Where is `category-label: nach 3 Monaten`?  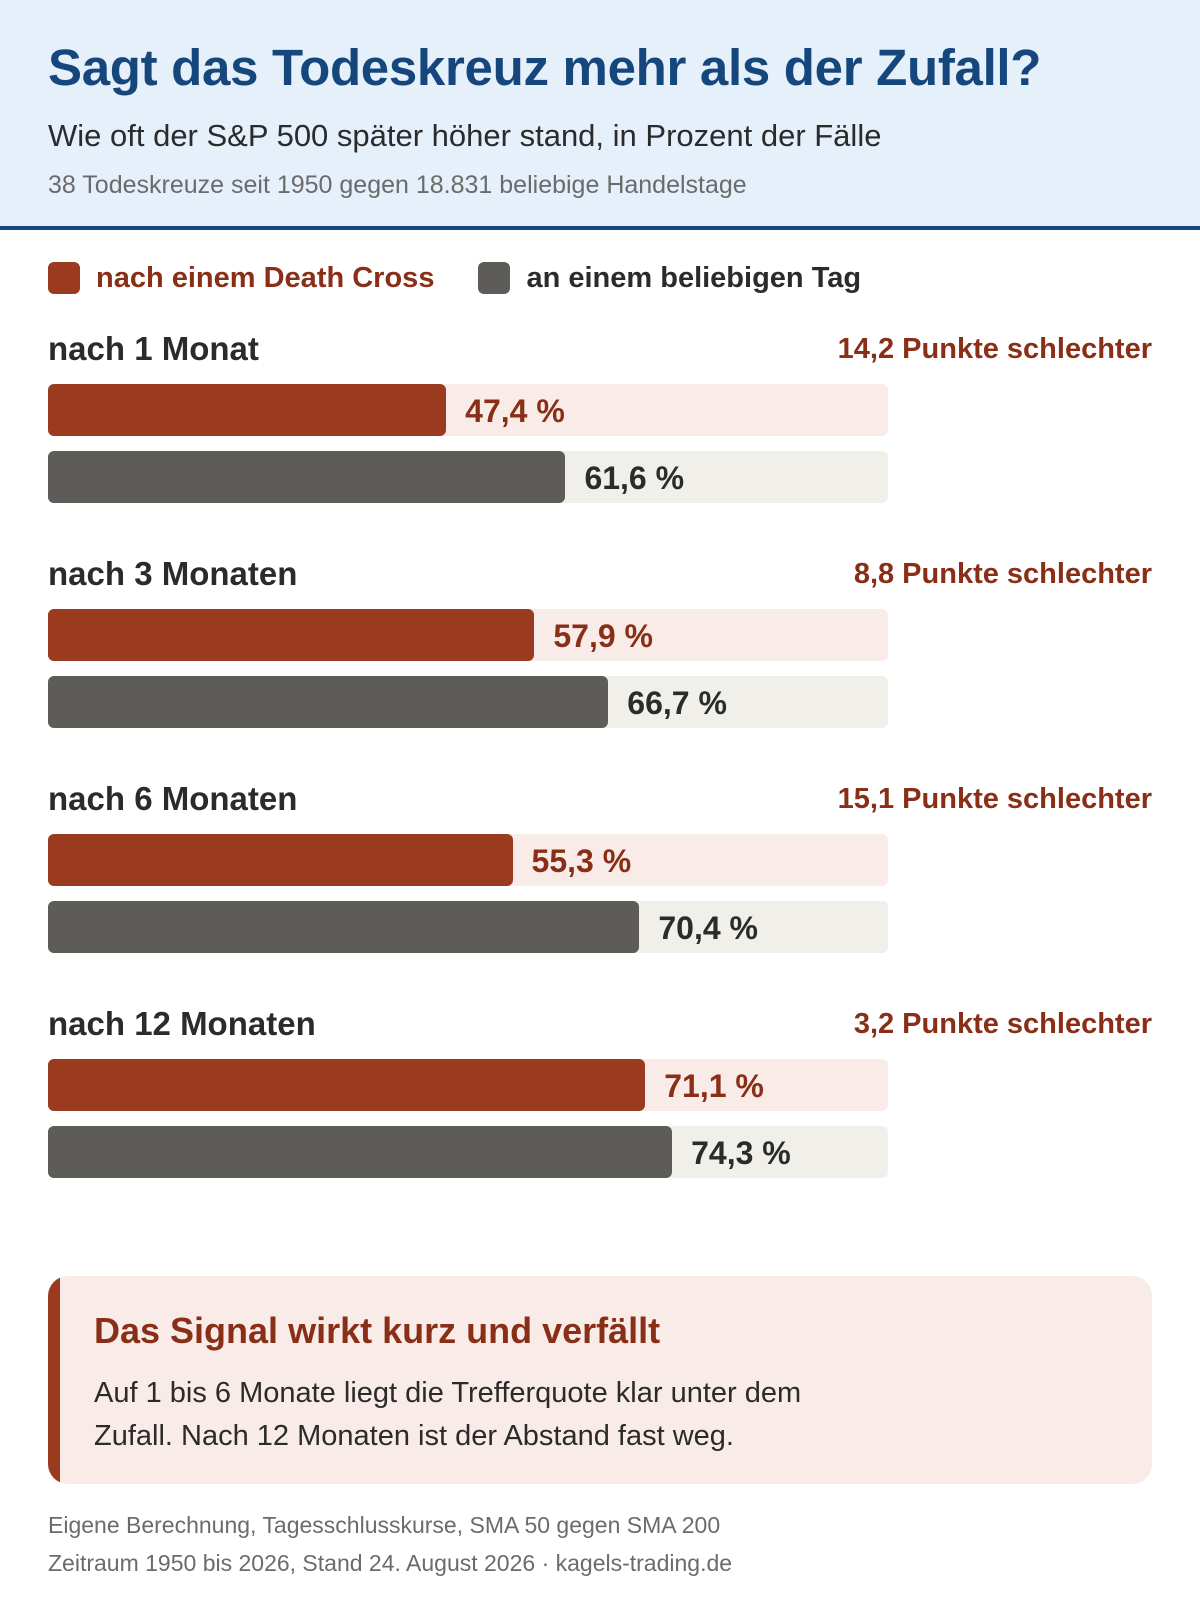
category-label: nach 3 Monaten is located at coordinates (173, 573).